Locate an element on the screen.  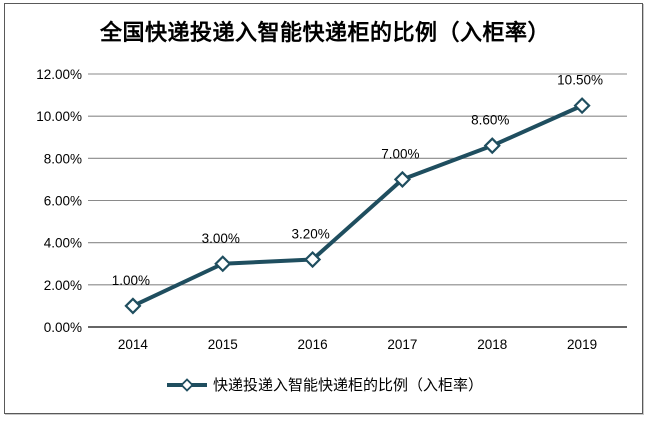
svg-text: 2016 is located at coordinates (313, 344).